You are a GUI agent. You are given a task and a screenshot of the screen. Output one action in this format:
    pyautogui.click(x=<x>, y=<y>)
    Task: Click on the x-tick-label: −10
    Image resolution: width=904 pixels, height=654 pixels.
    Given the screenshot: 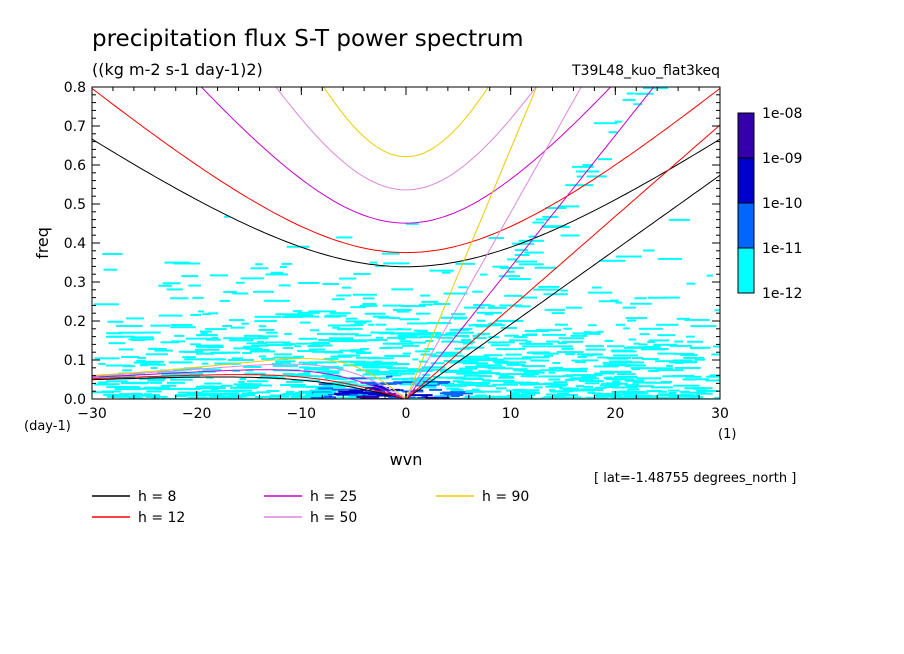 What is the action you would take?
    pyautogui.click(x=302, y=414)
    